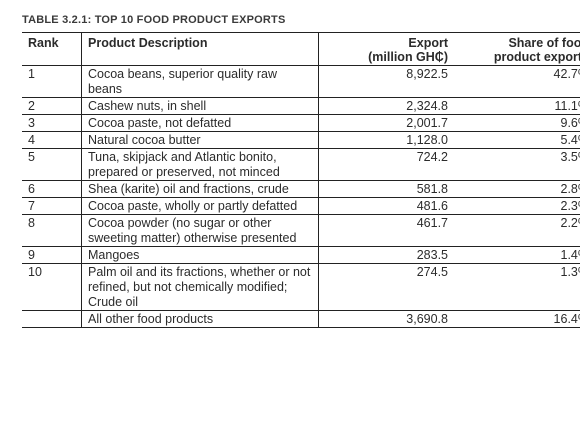 This screenshot has width=580, height=435. I want to click on cell-description: Cocoa paste, wholly or partly defatted, so click(200, 206).